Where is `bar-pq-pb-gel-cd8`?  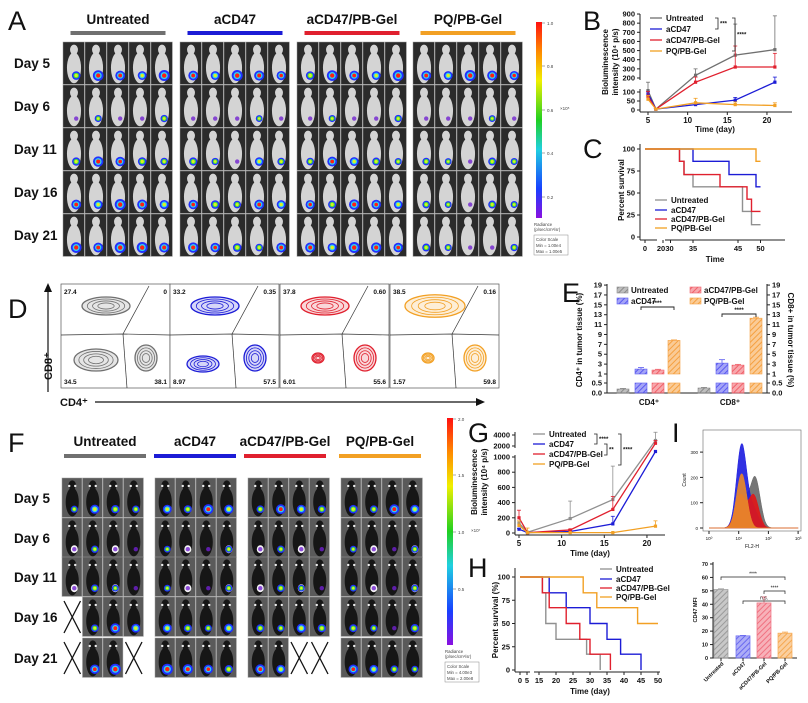 bar-pq-pb-gel-cd8 is located at coordinates (756, 388).